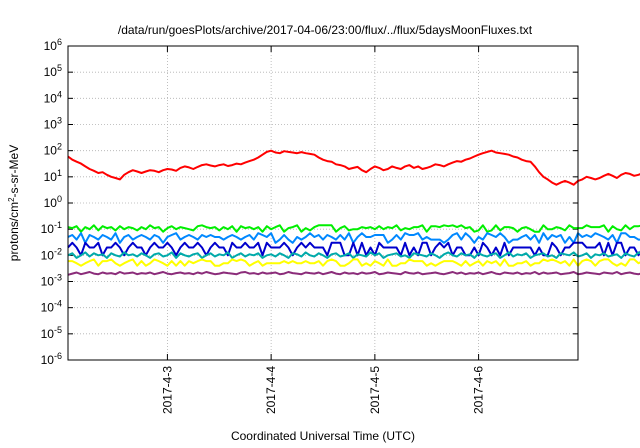 The height and width of the screenshot is (448, 640). What do you see at coordinates (323, 436) in the screenshot?
I see `x-axis-label: Coordinated Universal Time (UTC)` at bounding box center [323, 436].